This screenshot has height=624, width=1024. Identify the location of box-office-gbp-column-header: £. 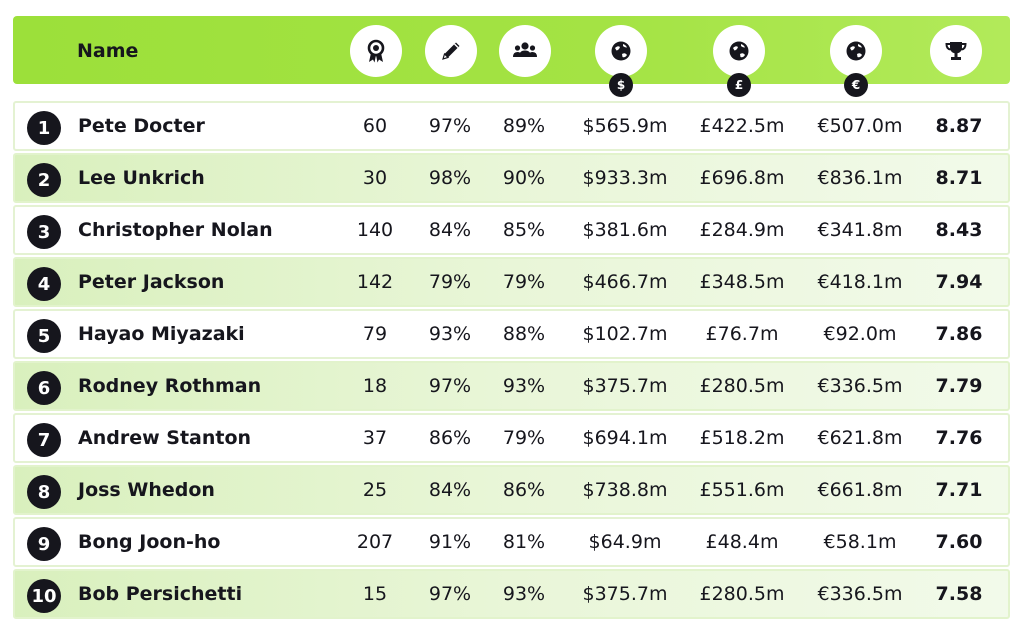
(739, 61).